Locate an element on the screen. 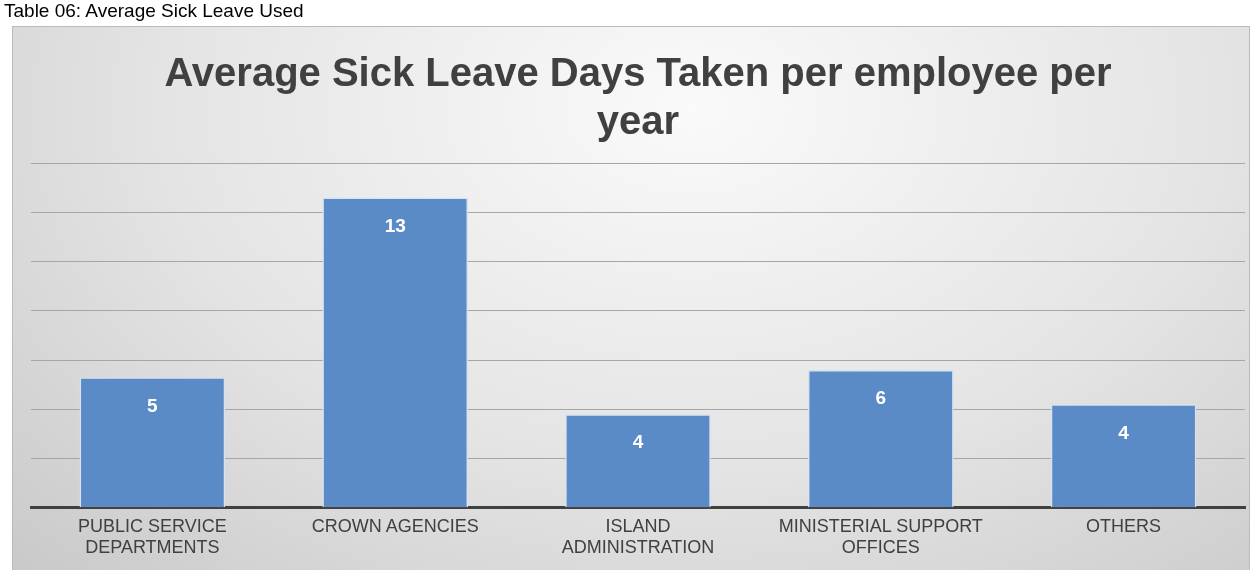 Image resolution: width=1251 pixels, height=570 pixels. x-tick-label: PUBLIC SERVICE DEPARTMENTS is located at coordinates (152, 536).